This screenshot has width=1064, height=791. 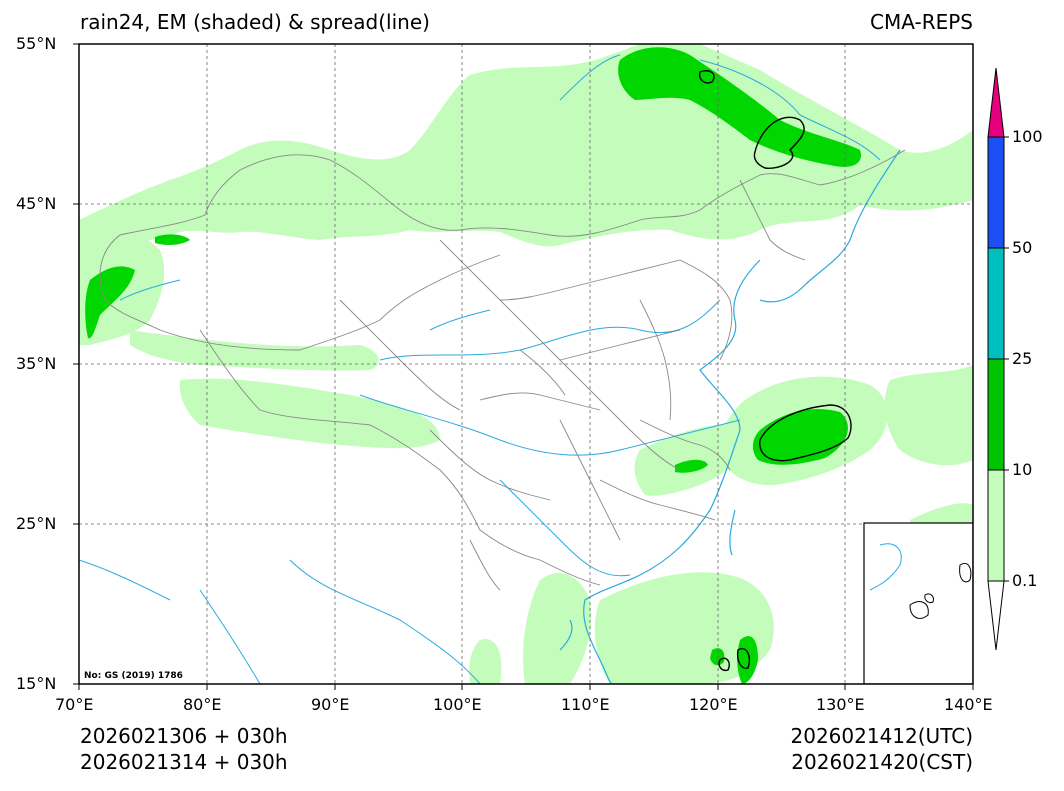 I want to click on colorbar-band-lightgreen, so click(x=996, y=525).